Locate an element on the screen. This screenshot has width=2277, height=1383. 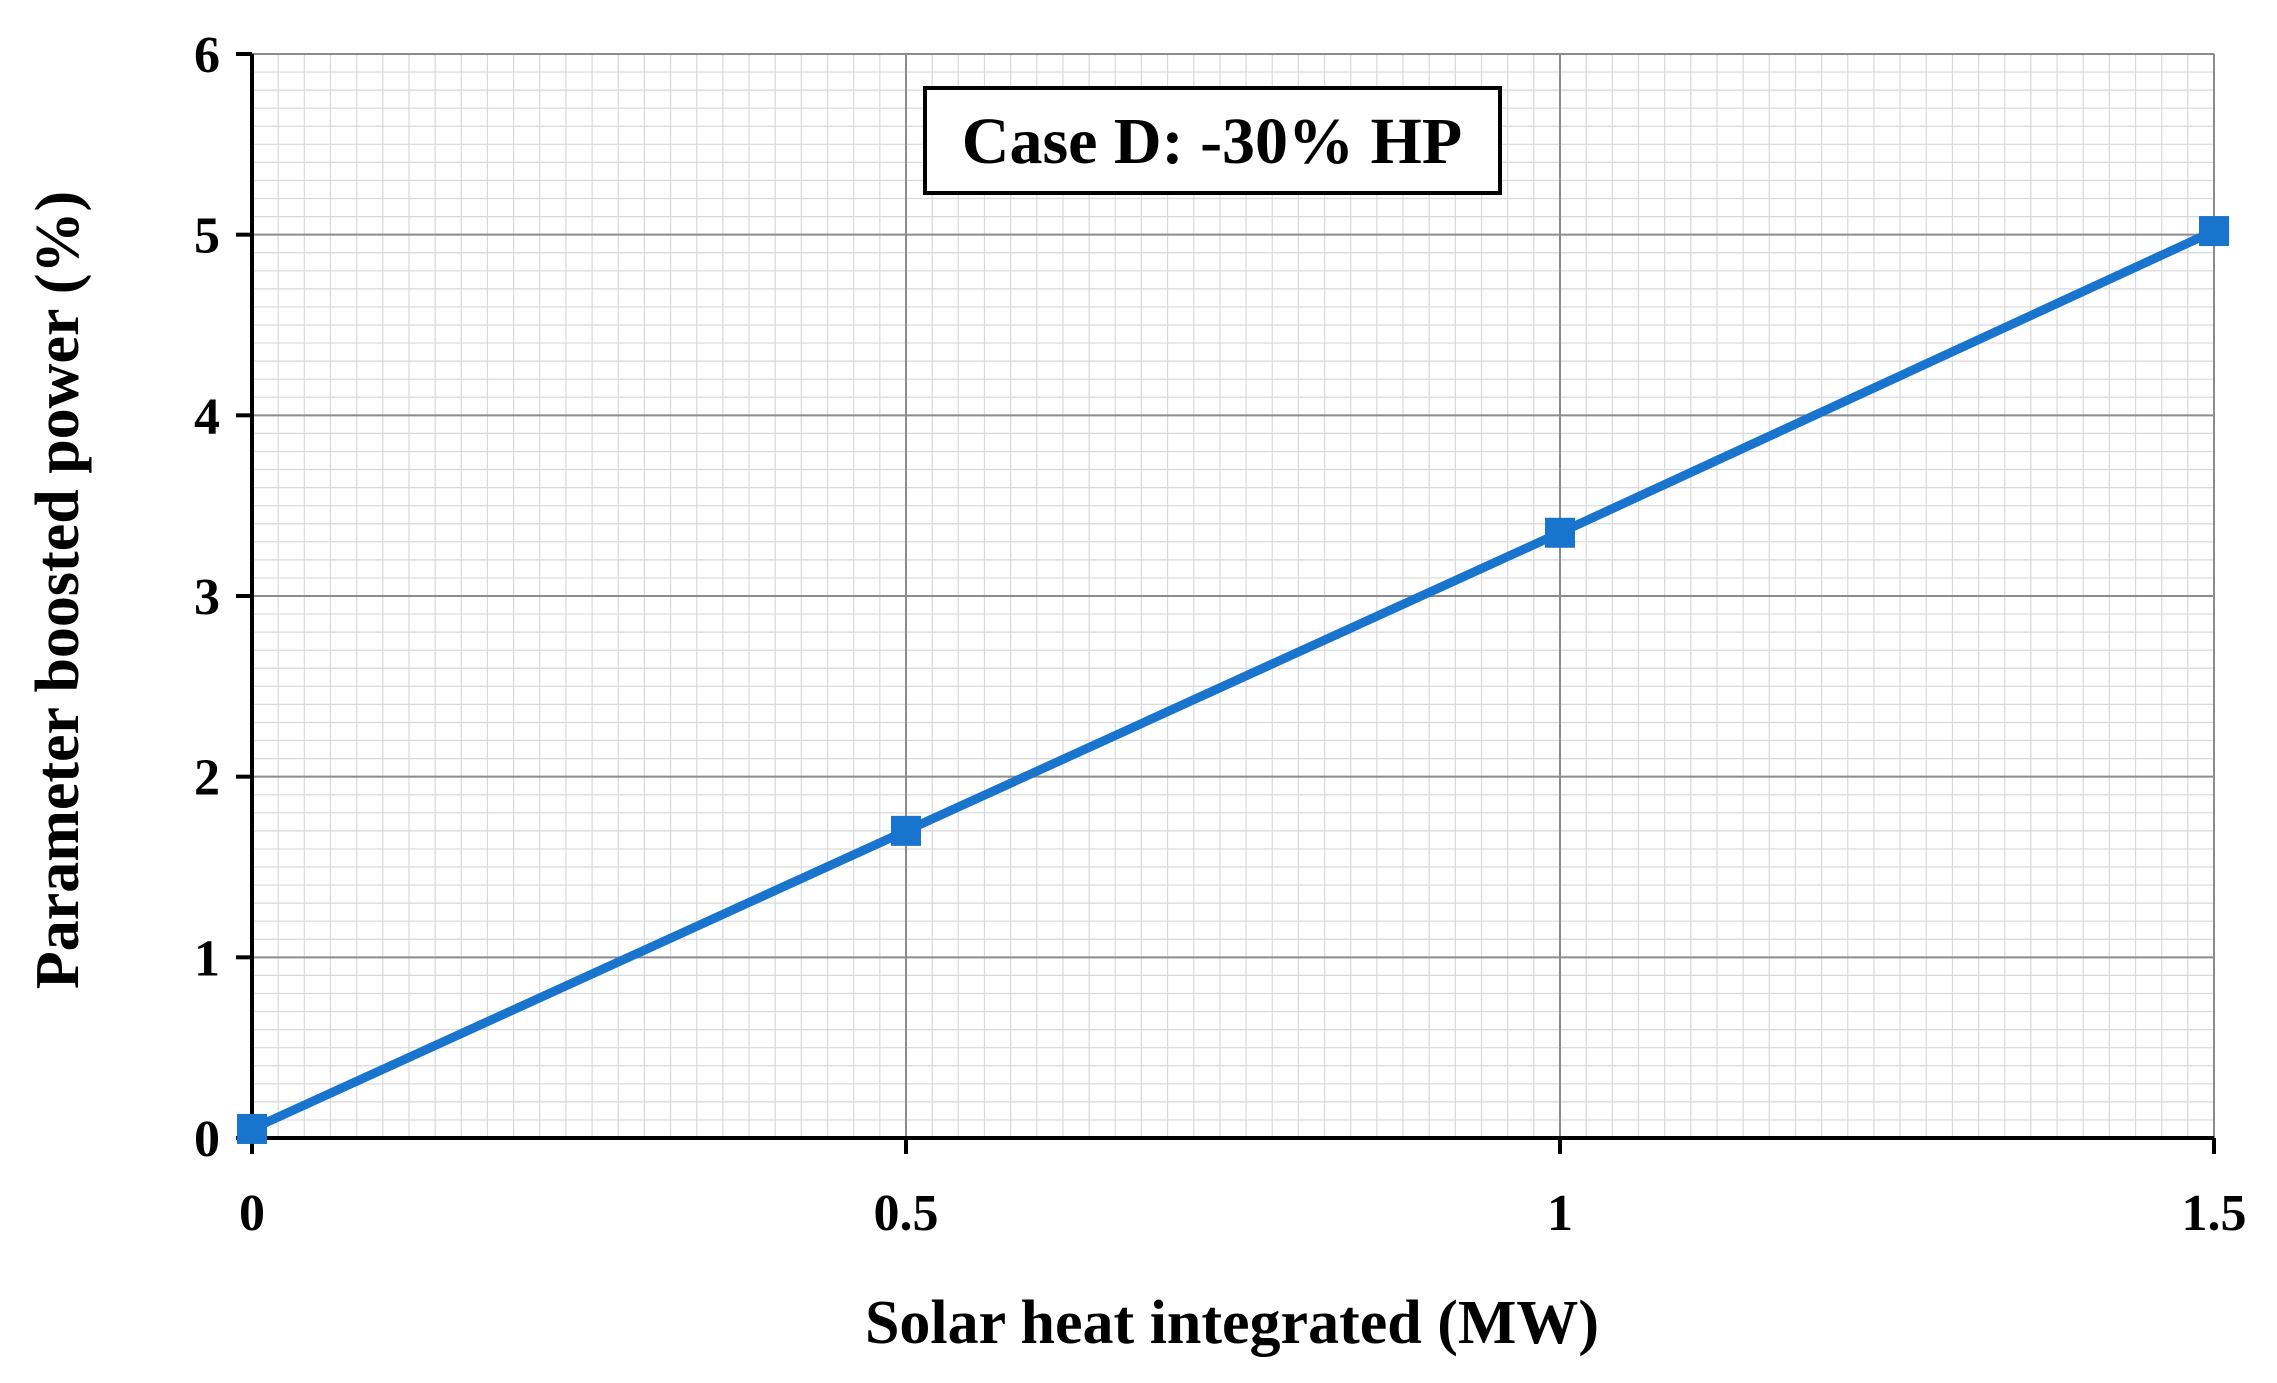
y-tick-label: 6 is located at coordinates (207, 55).